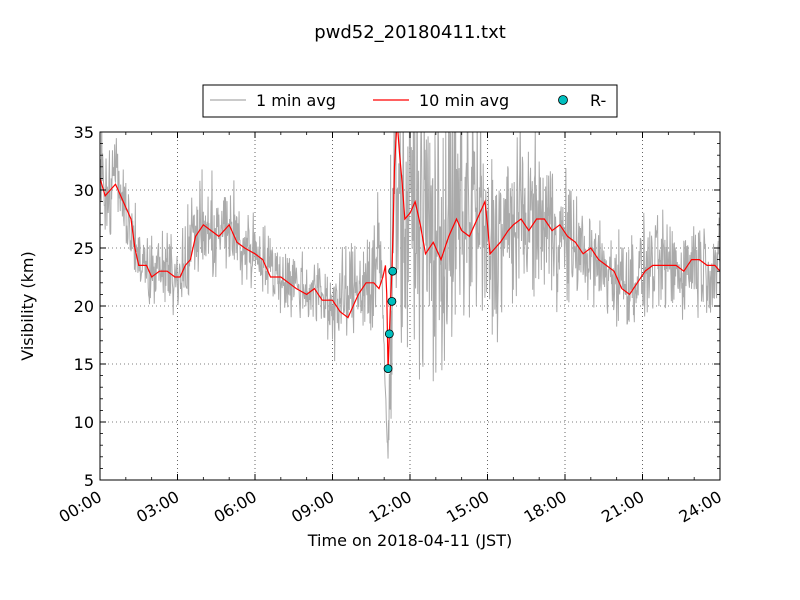  I want to click on y-tick-label: 20, so click(84, 306).